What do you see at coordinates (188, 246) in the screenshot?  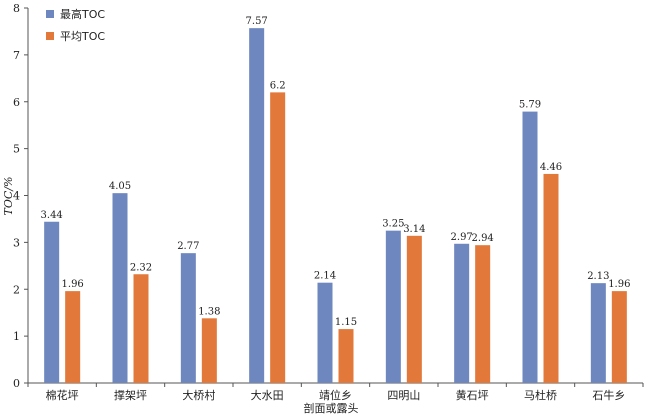 I see `data-label: 2.77` at bounding box center [188, 246].